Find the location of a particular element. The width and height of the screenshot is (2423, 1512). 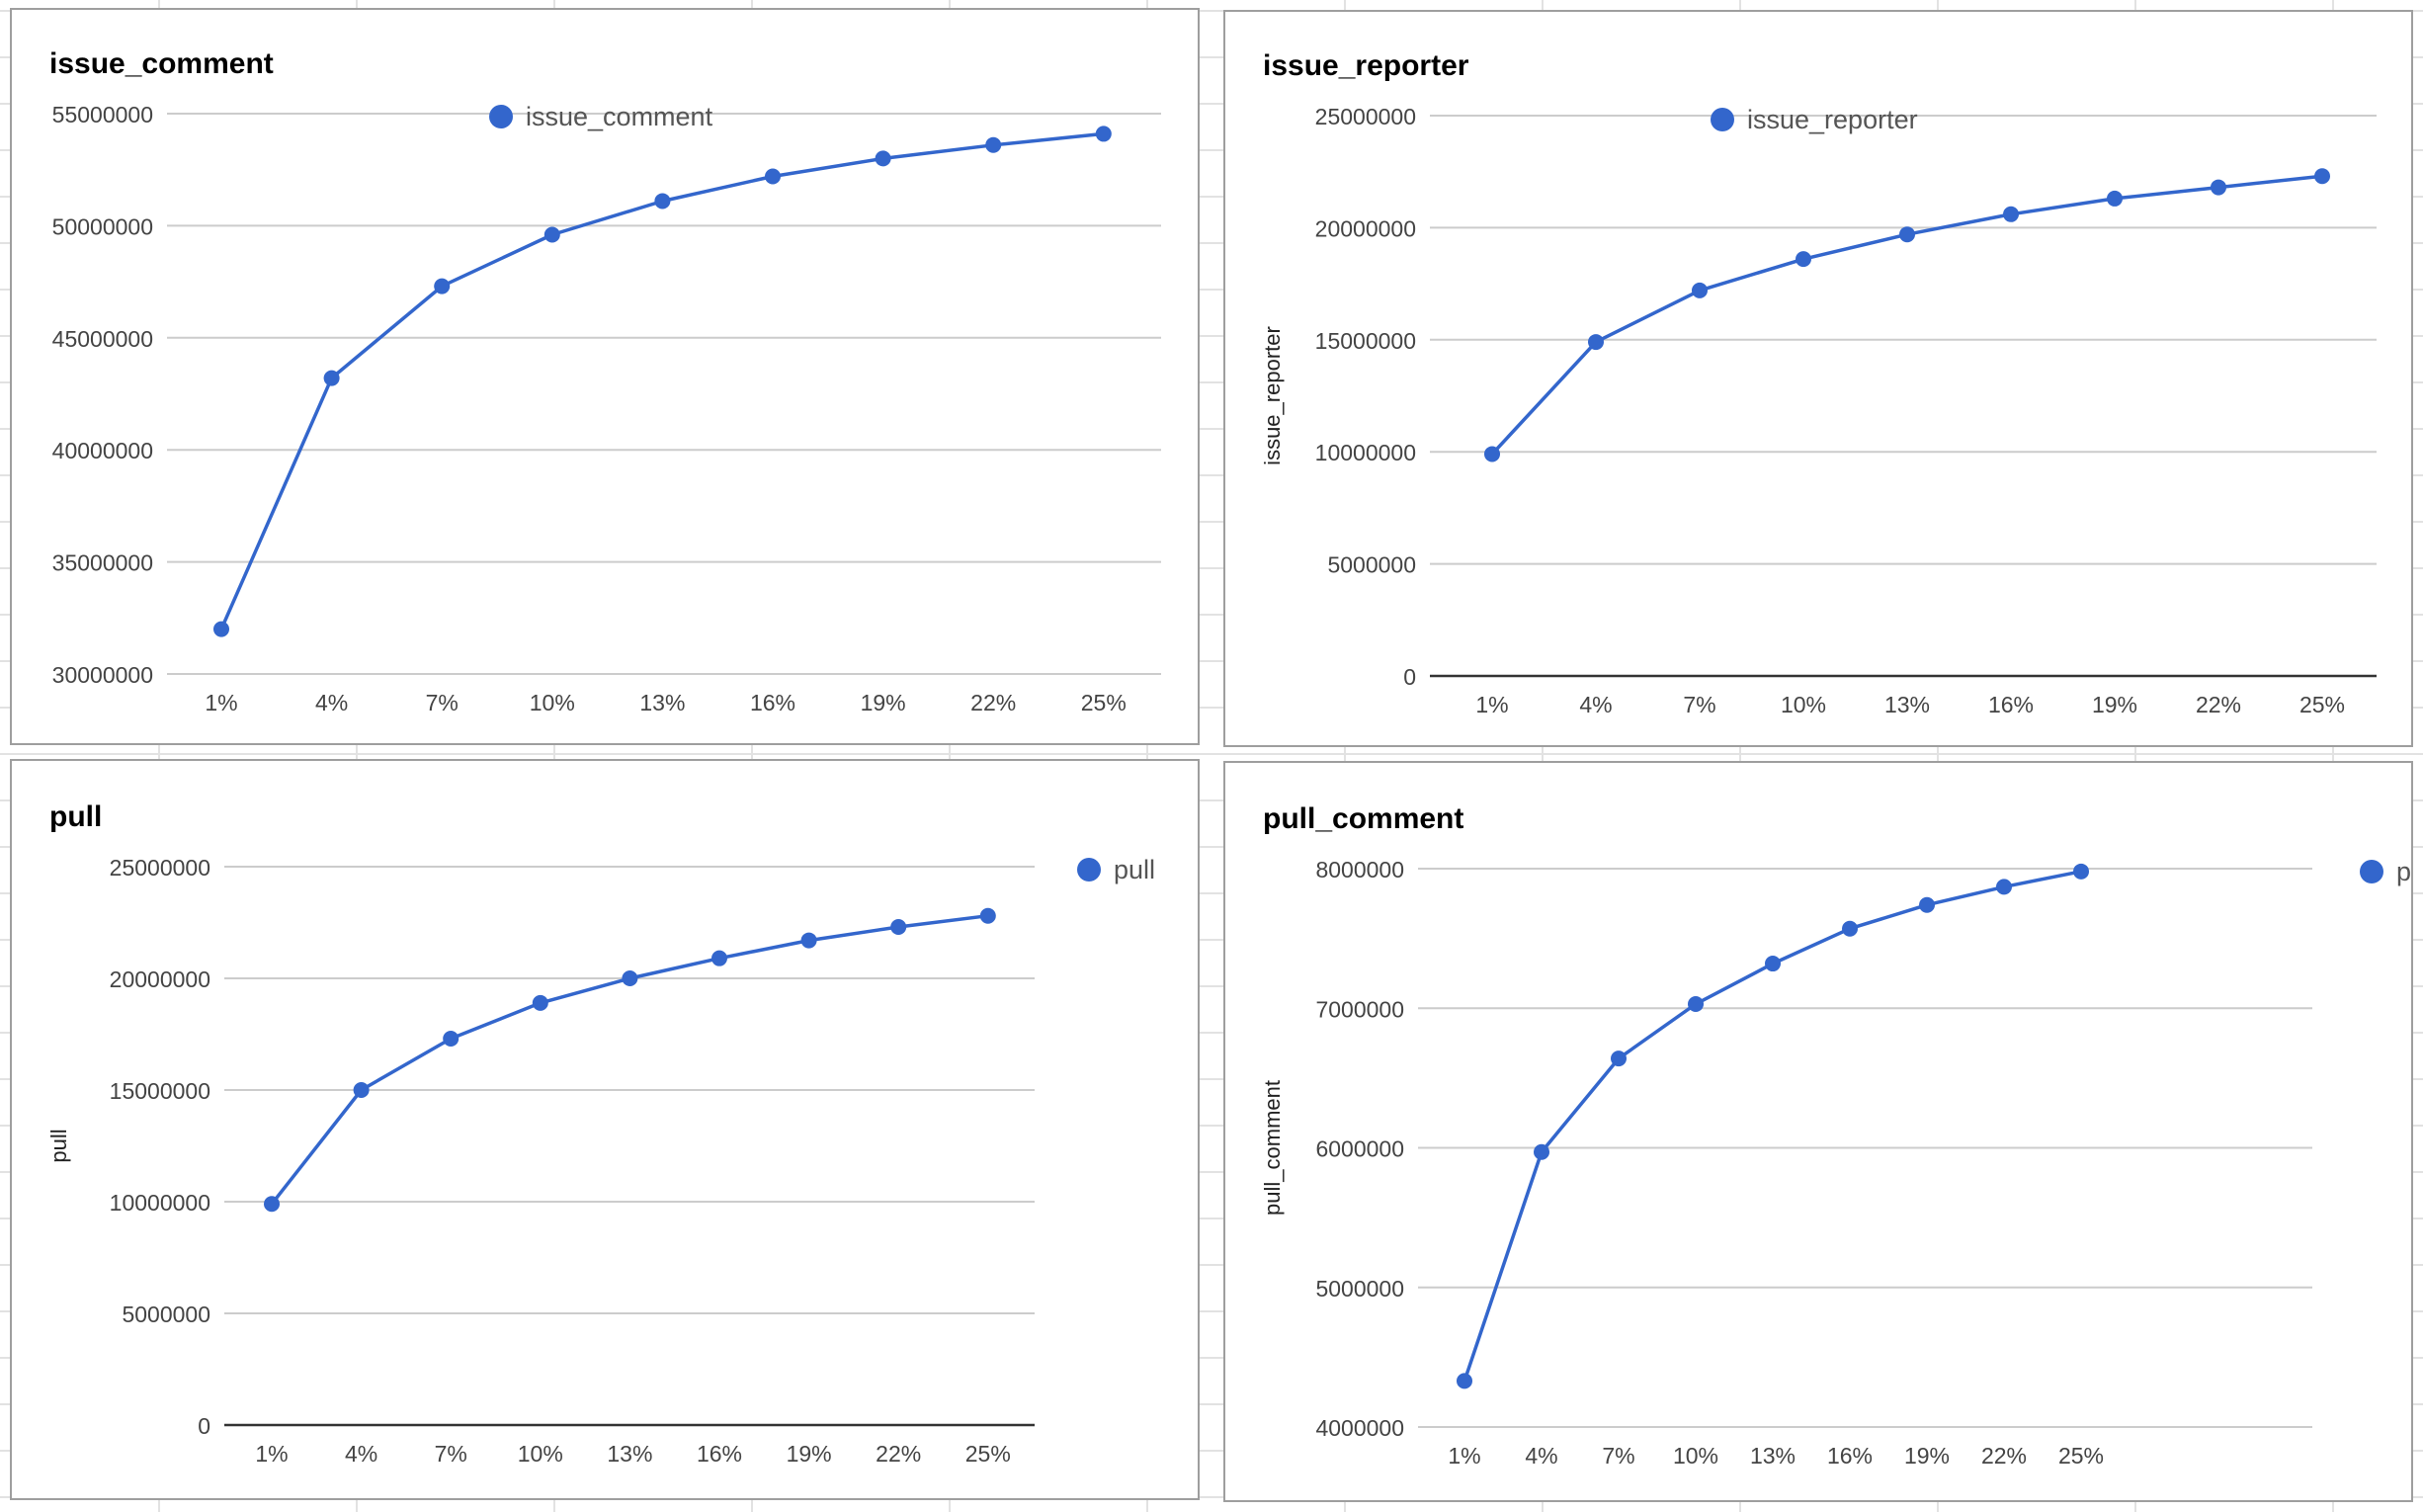

chart-title: pull is located at coordinates (75, 816).